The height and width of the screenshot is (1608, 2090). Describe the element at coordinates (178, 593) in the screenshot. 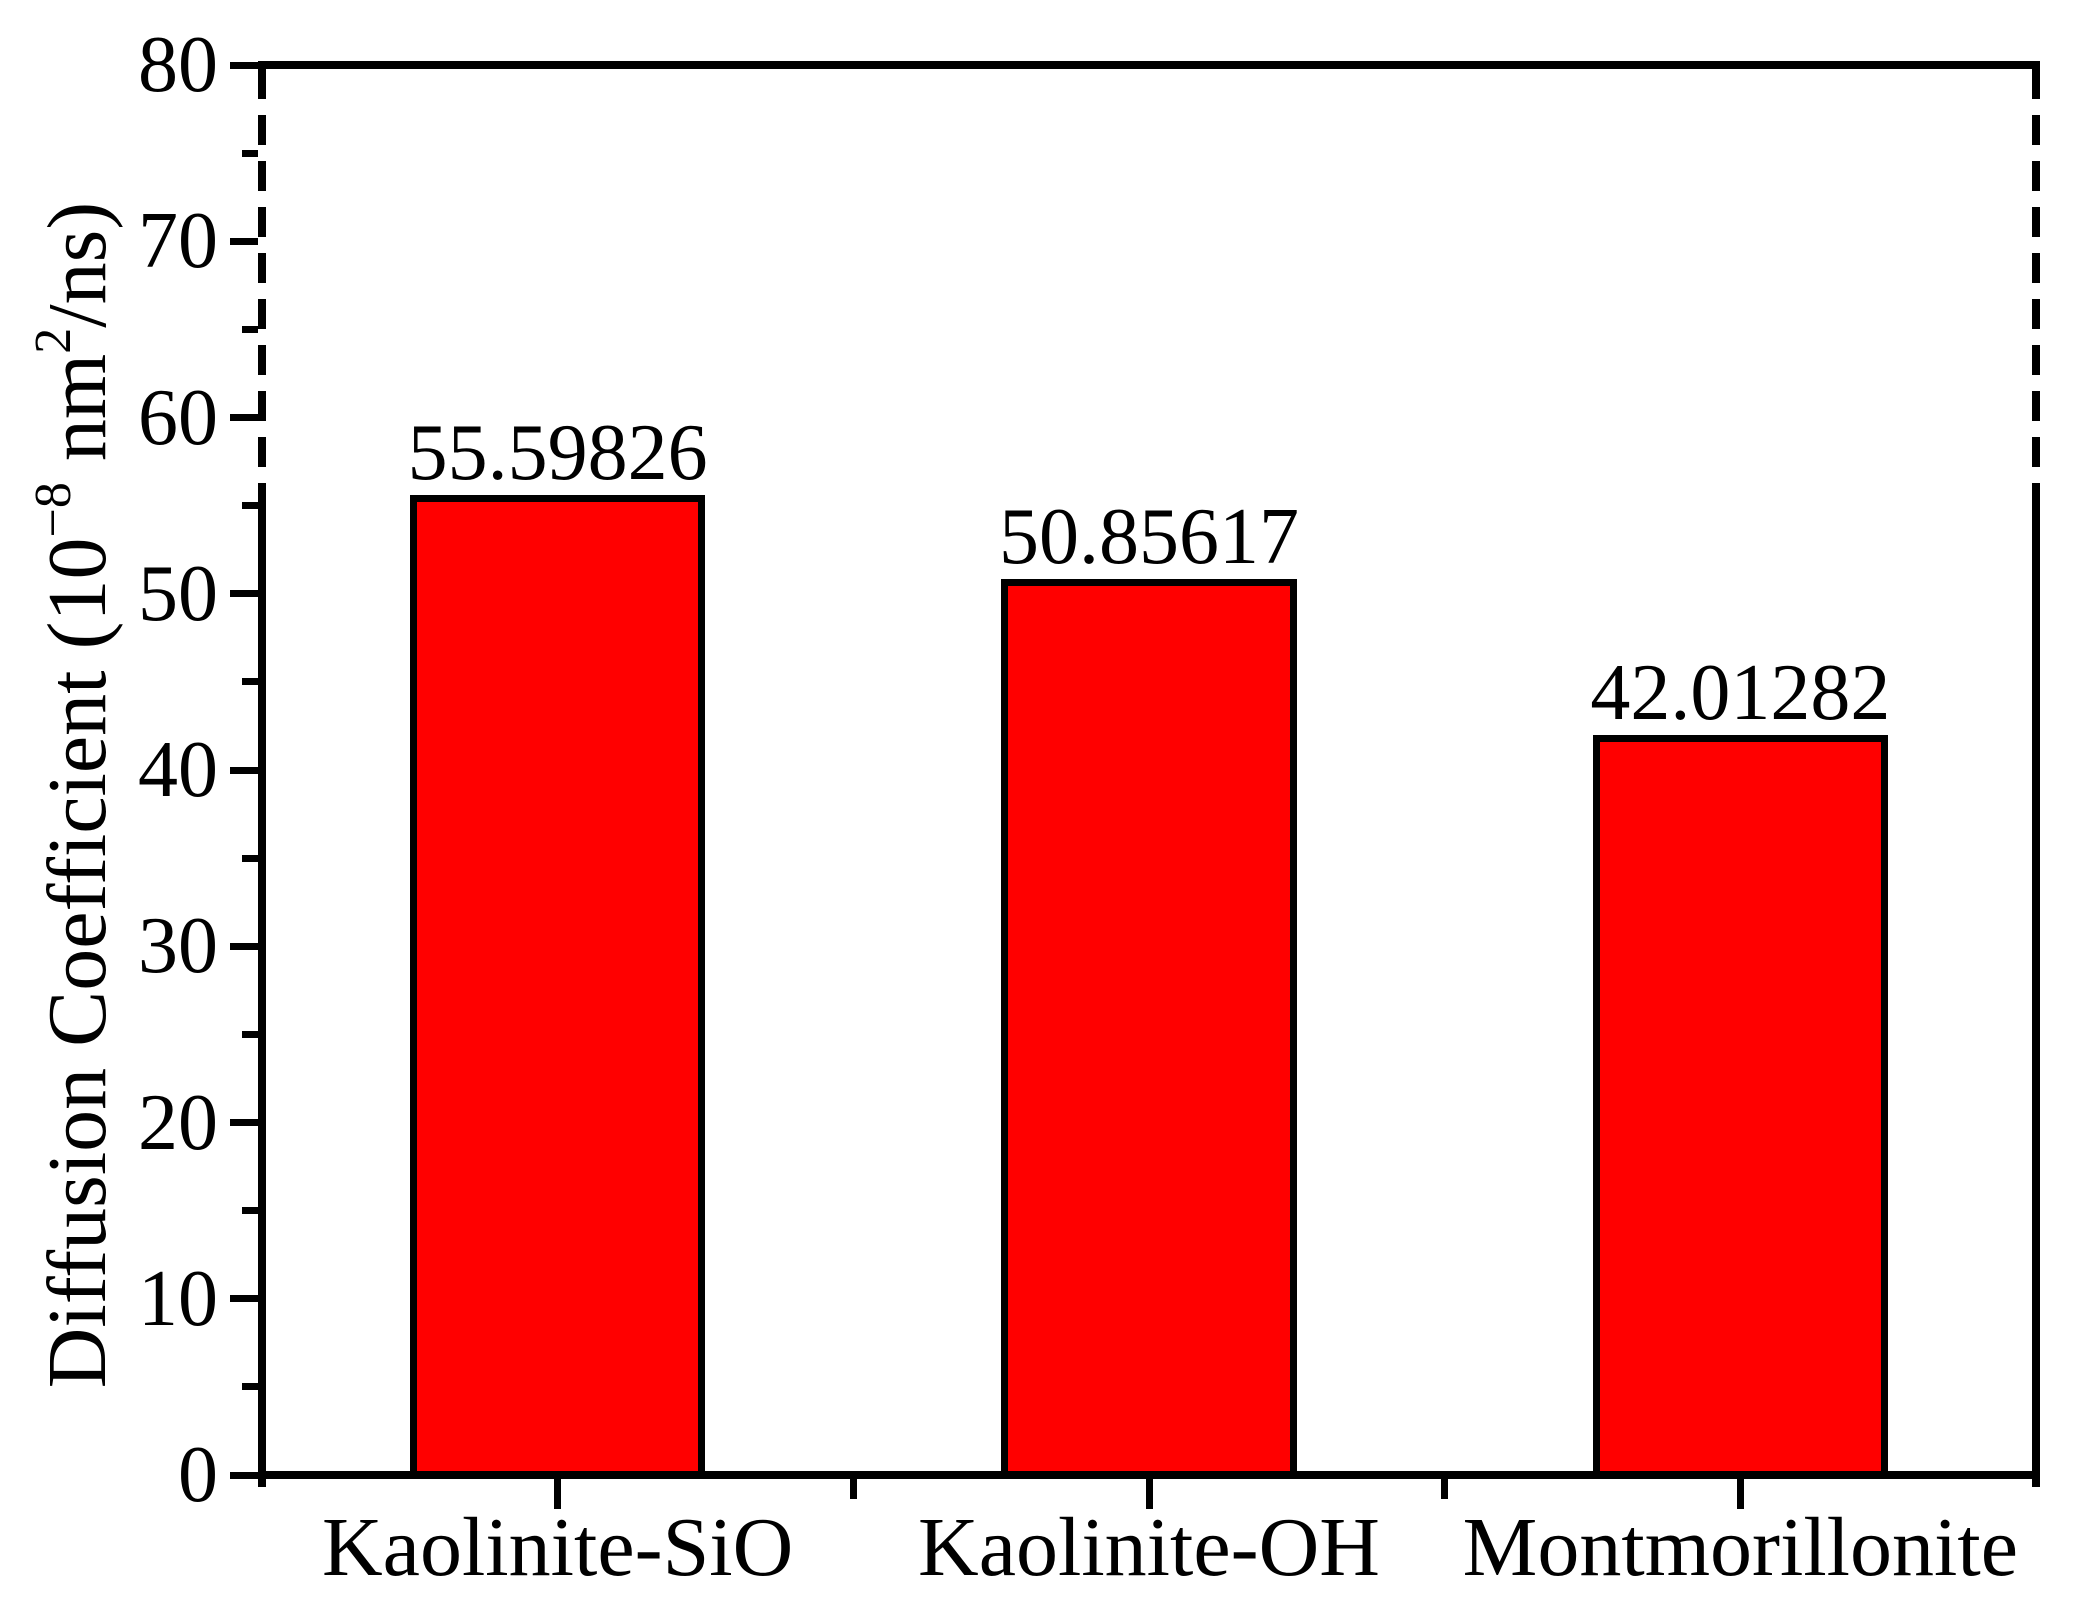

I see `y-tick-label: 50` at that location.